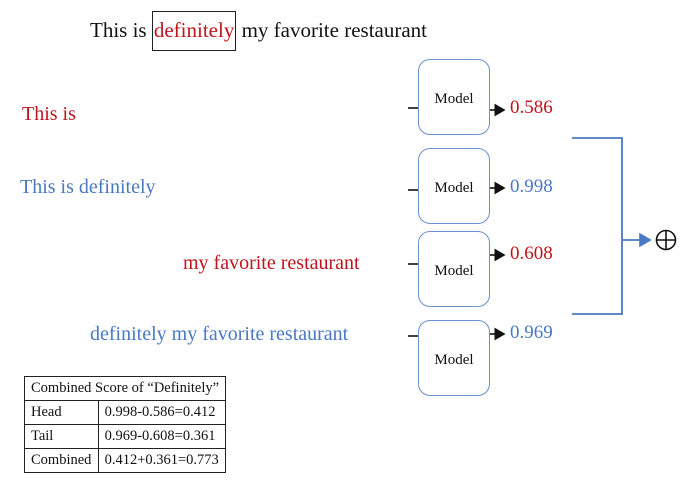 The height and width of the screenshot is (493, 695). I want to click on table-row: Tail 0.969-0.608=0.361, so click(125, 436).